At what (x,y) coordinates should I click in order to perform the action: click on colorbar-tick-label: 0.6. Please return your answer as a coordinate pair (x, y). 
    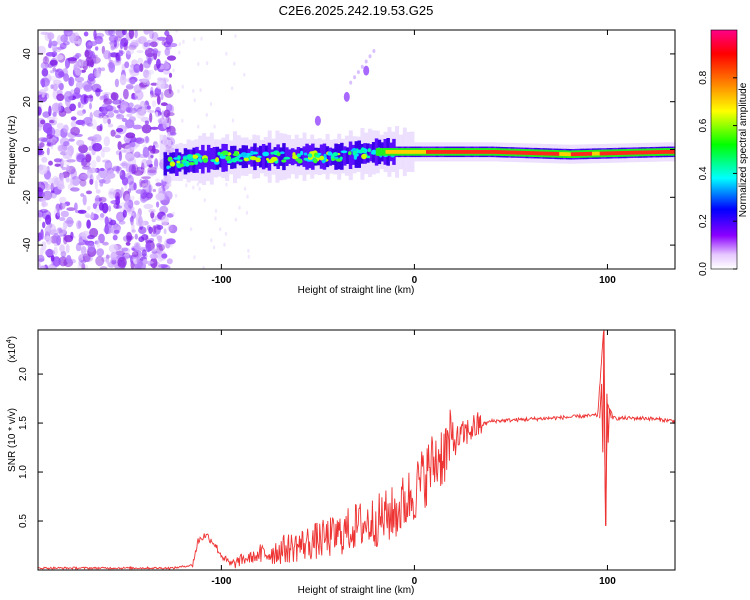
    Looking at the image, I should click on (703, 125).